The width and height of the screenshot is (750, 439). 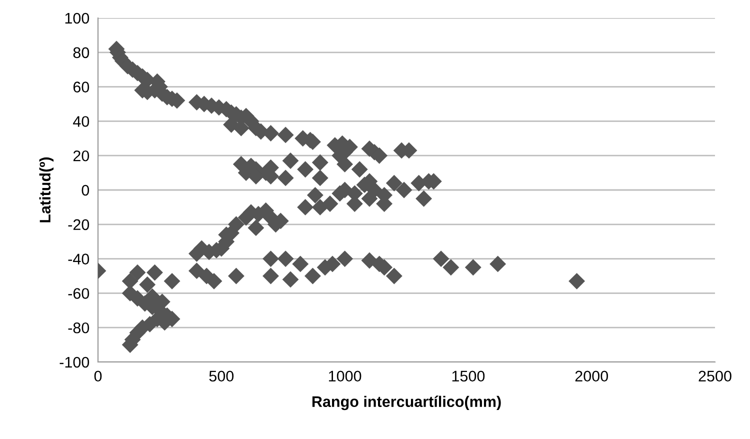 What do you see at coordinates (79, 259) in the screenshot?
I see `y-tick-label: -40` at bounding box center [79, 259].